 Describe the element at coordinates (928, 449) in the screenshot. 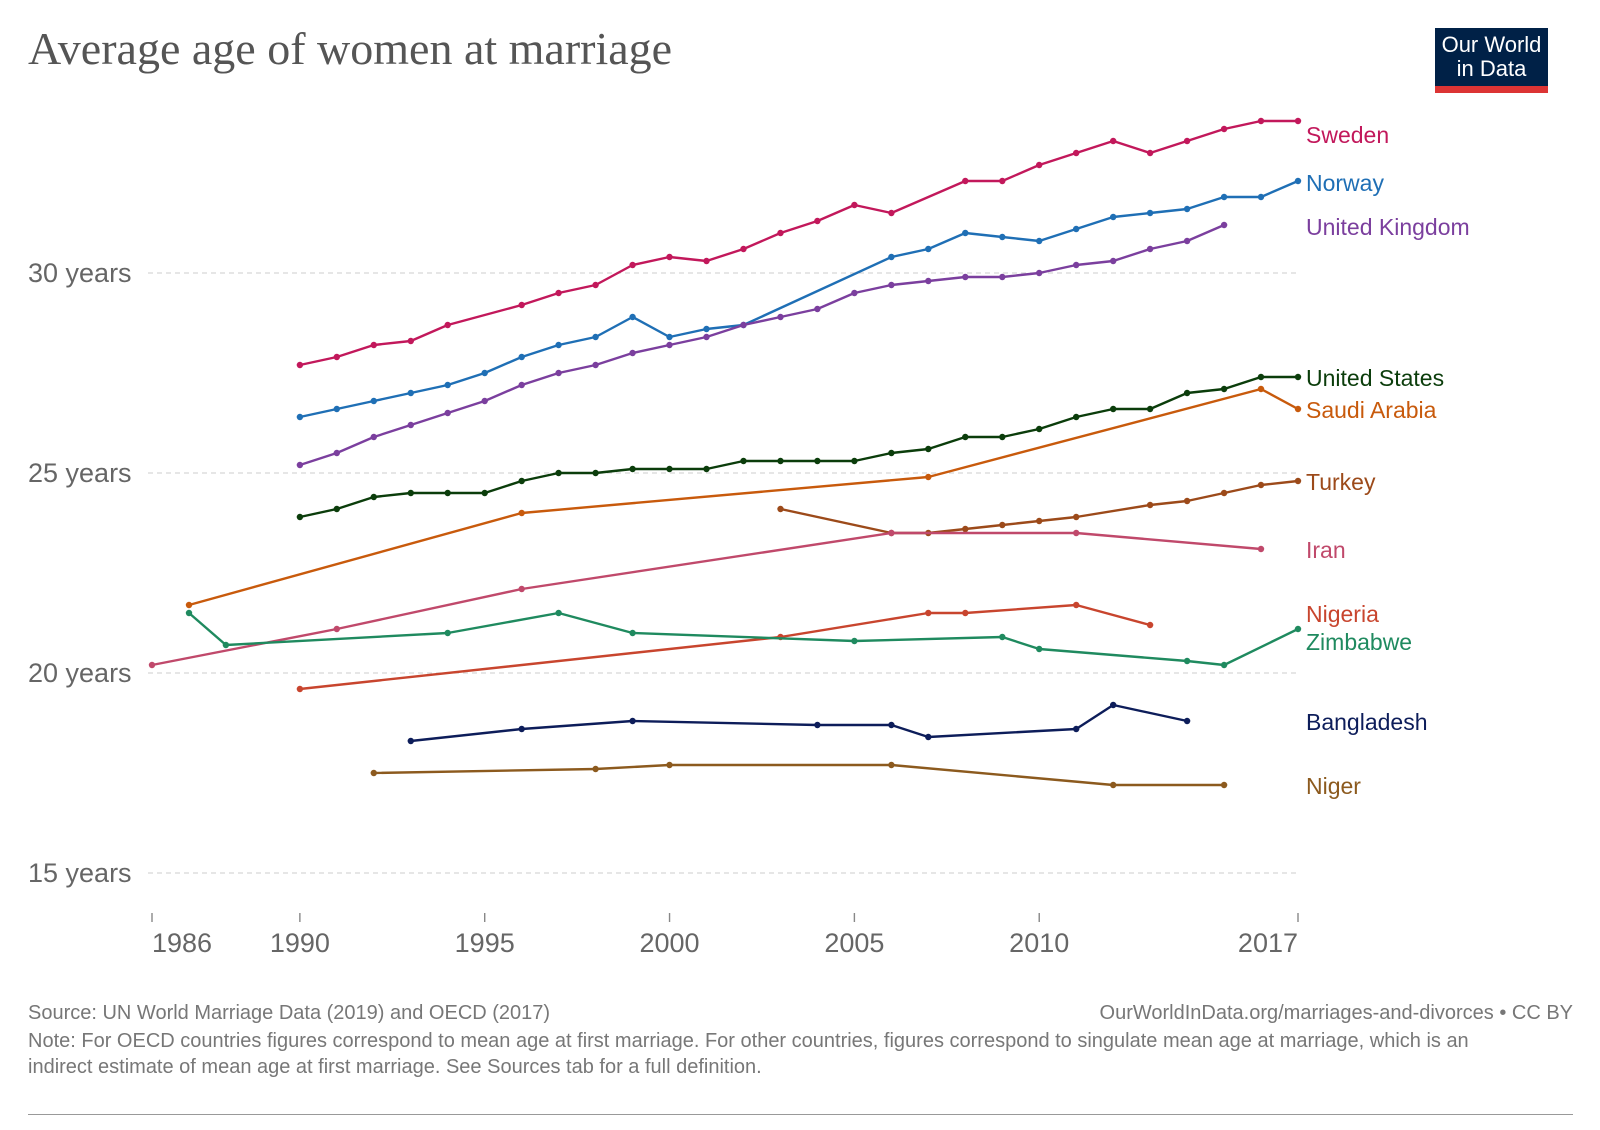

I see `data-point-united-states-2007` at that location.